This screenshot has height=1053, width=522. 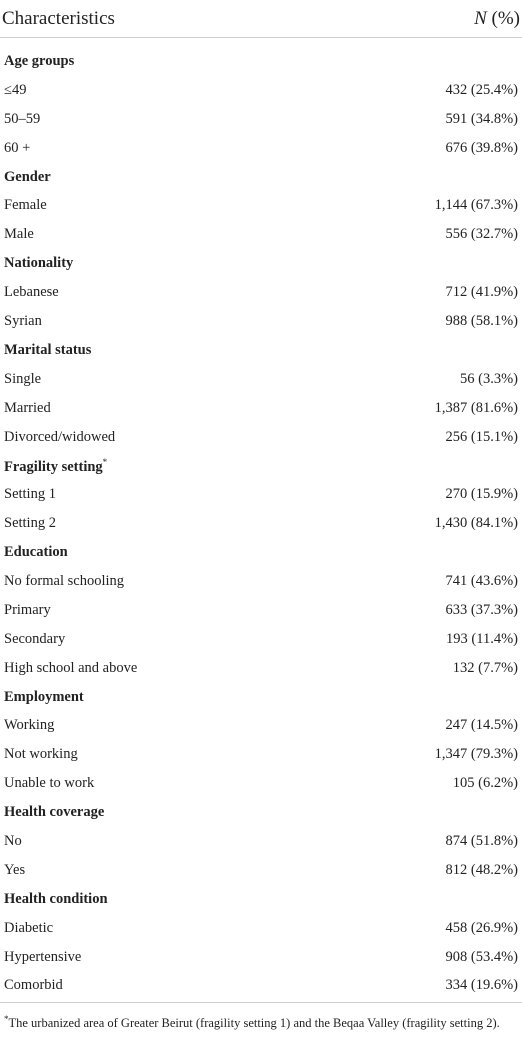 What do you see at coordinates (15, 89) in the screenshot?
I see `row-label: ≤49` at bounding box center [15, 89].